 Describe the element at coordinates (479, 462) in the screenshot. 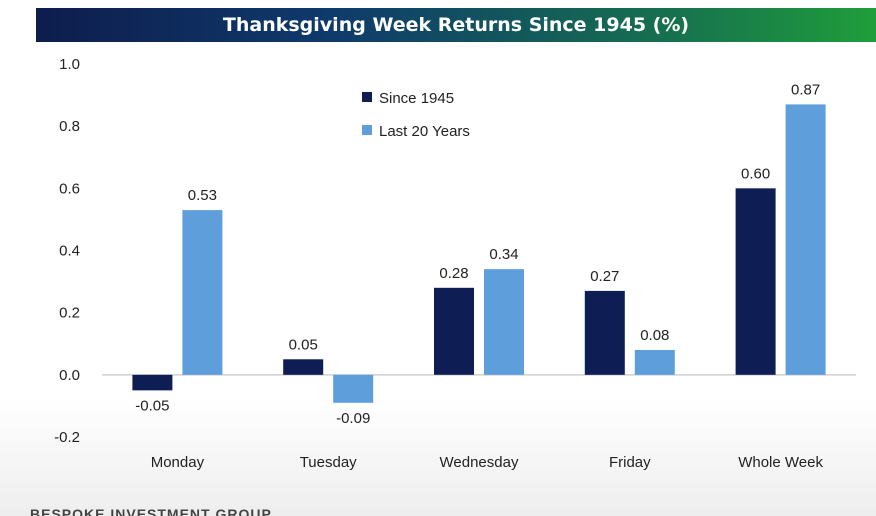

I see `x-tick-label: Wednesday` at that location.